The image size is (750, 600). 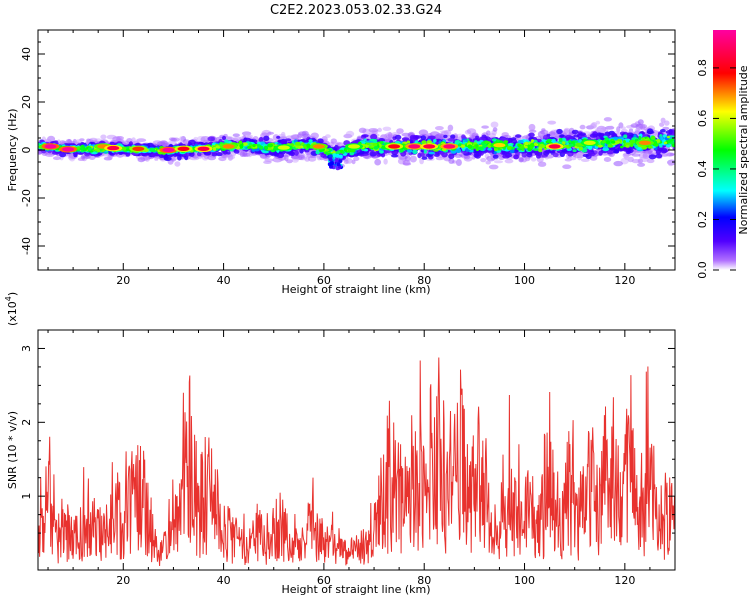 I want to click on colorbar-tick-label: 0.6, so click(x=702, y=119).